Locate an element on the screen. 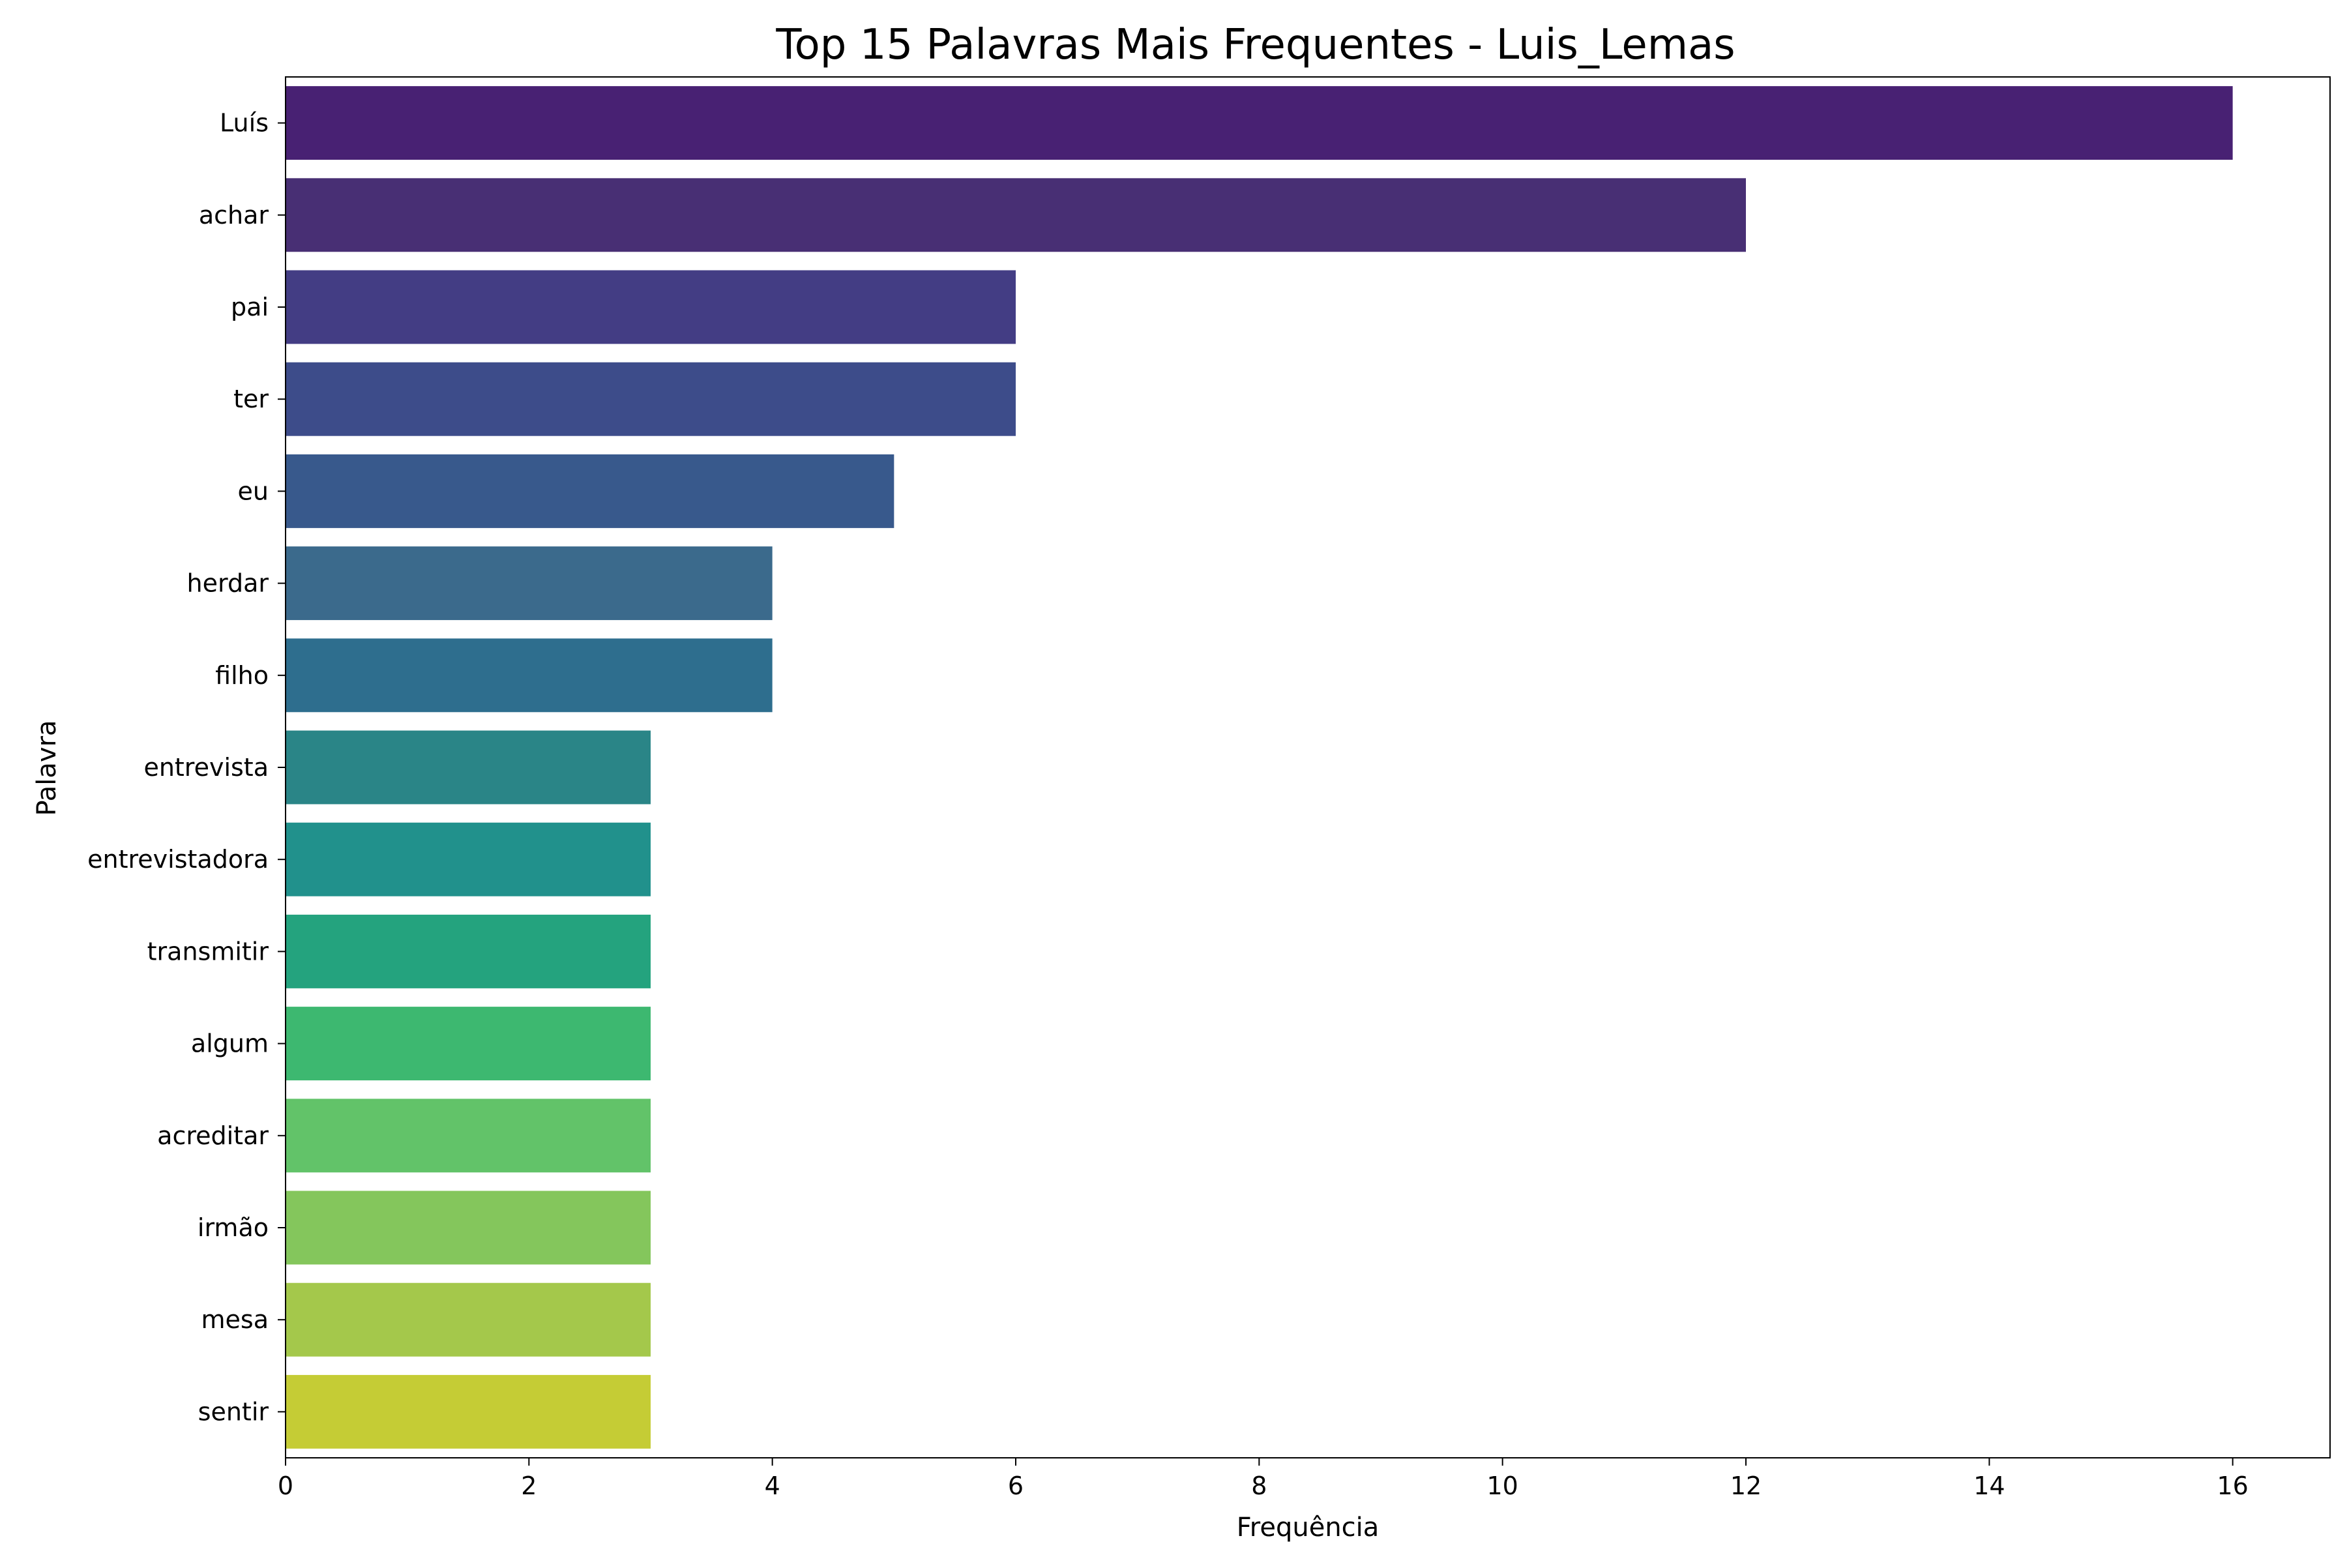  x-tick-label-7: 14 is located at coordinates (1989, 1486).